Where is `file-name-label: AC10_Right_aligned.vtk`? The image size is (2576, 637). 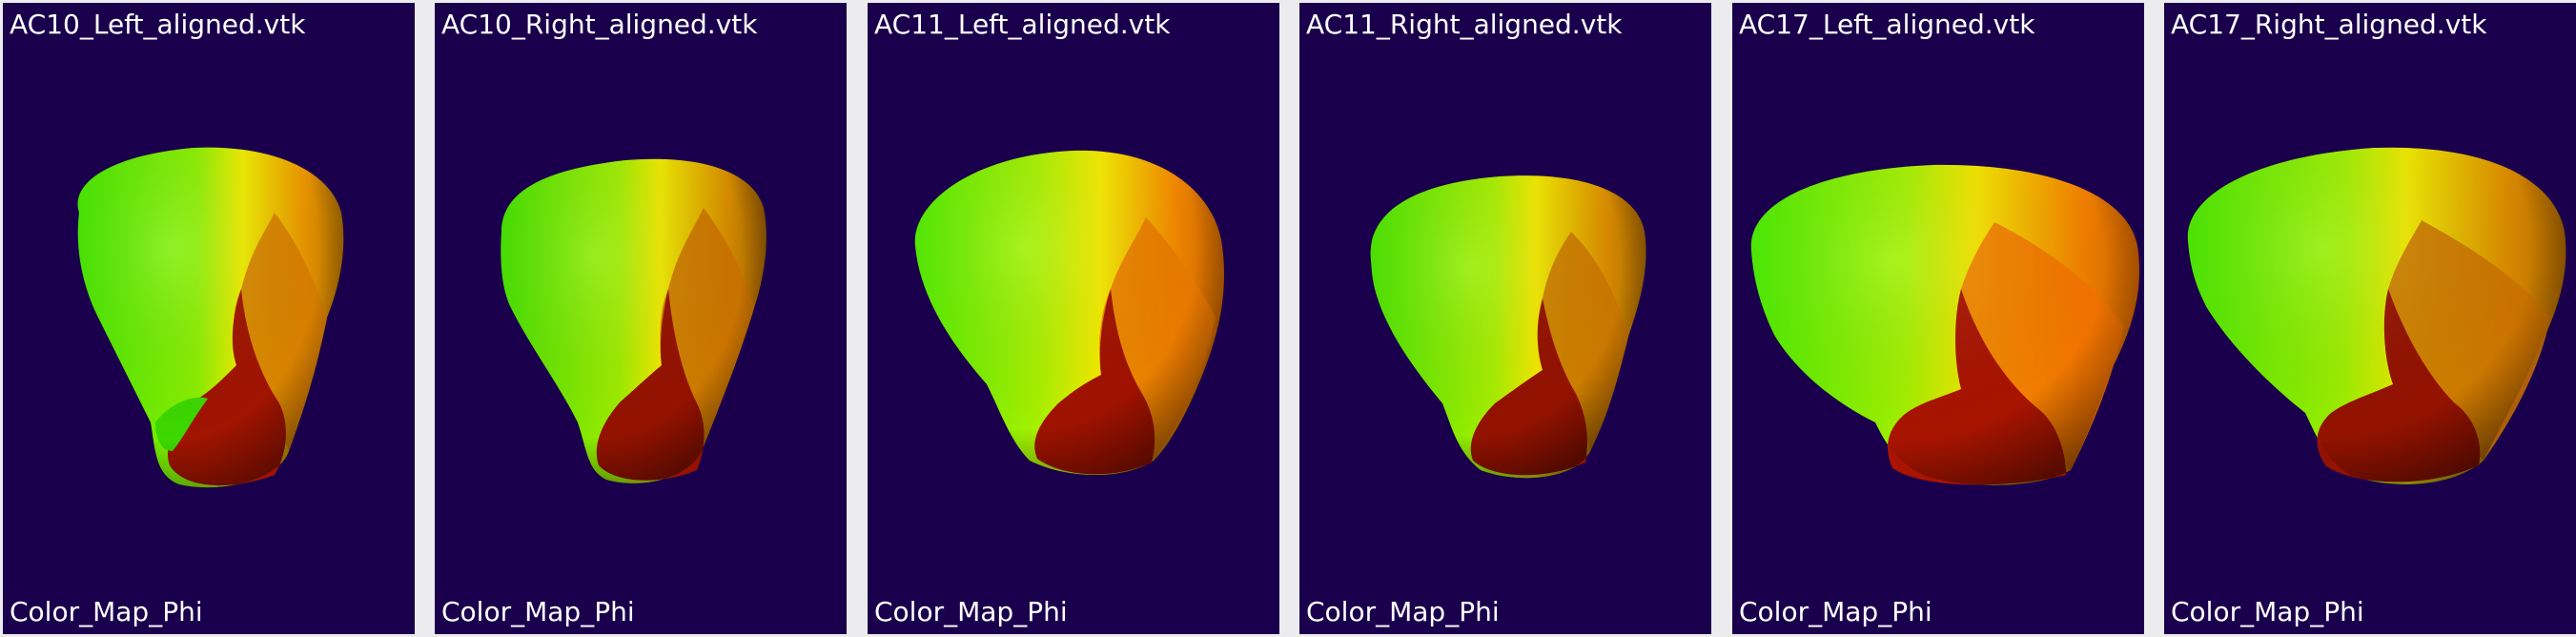 file-name-label: AC10_Right_aligned.vtk is located at coordinates (600, 25).